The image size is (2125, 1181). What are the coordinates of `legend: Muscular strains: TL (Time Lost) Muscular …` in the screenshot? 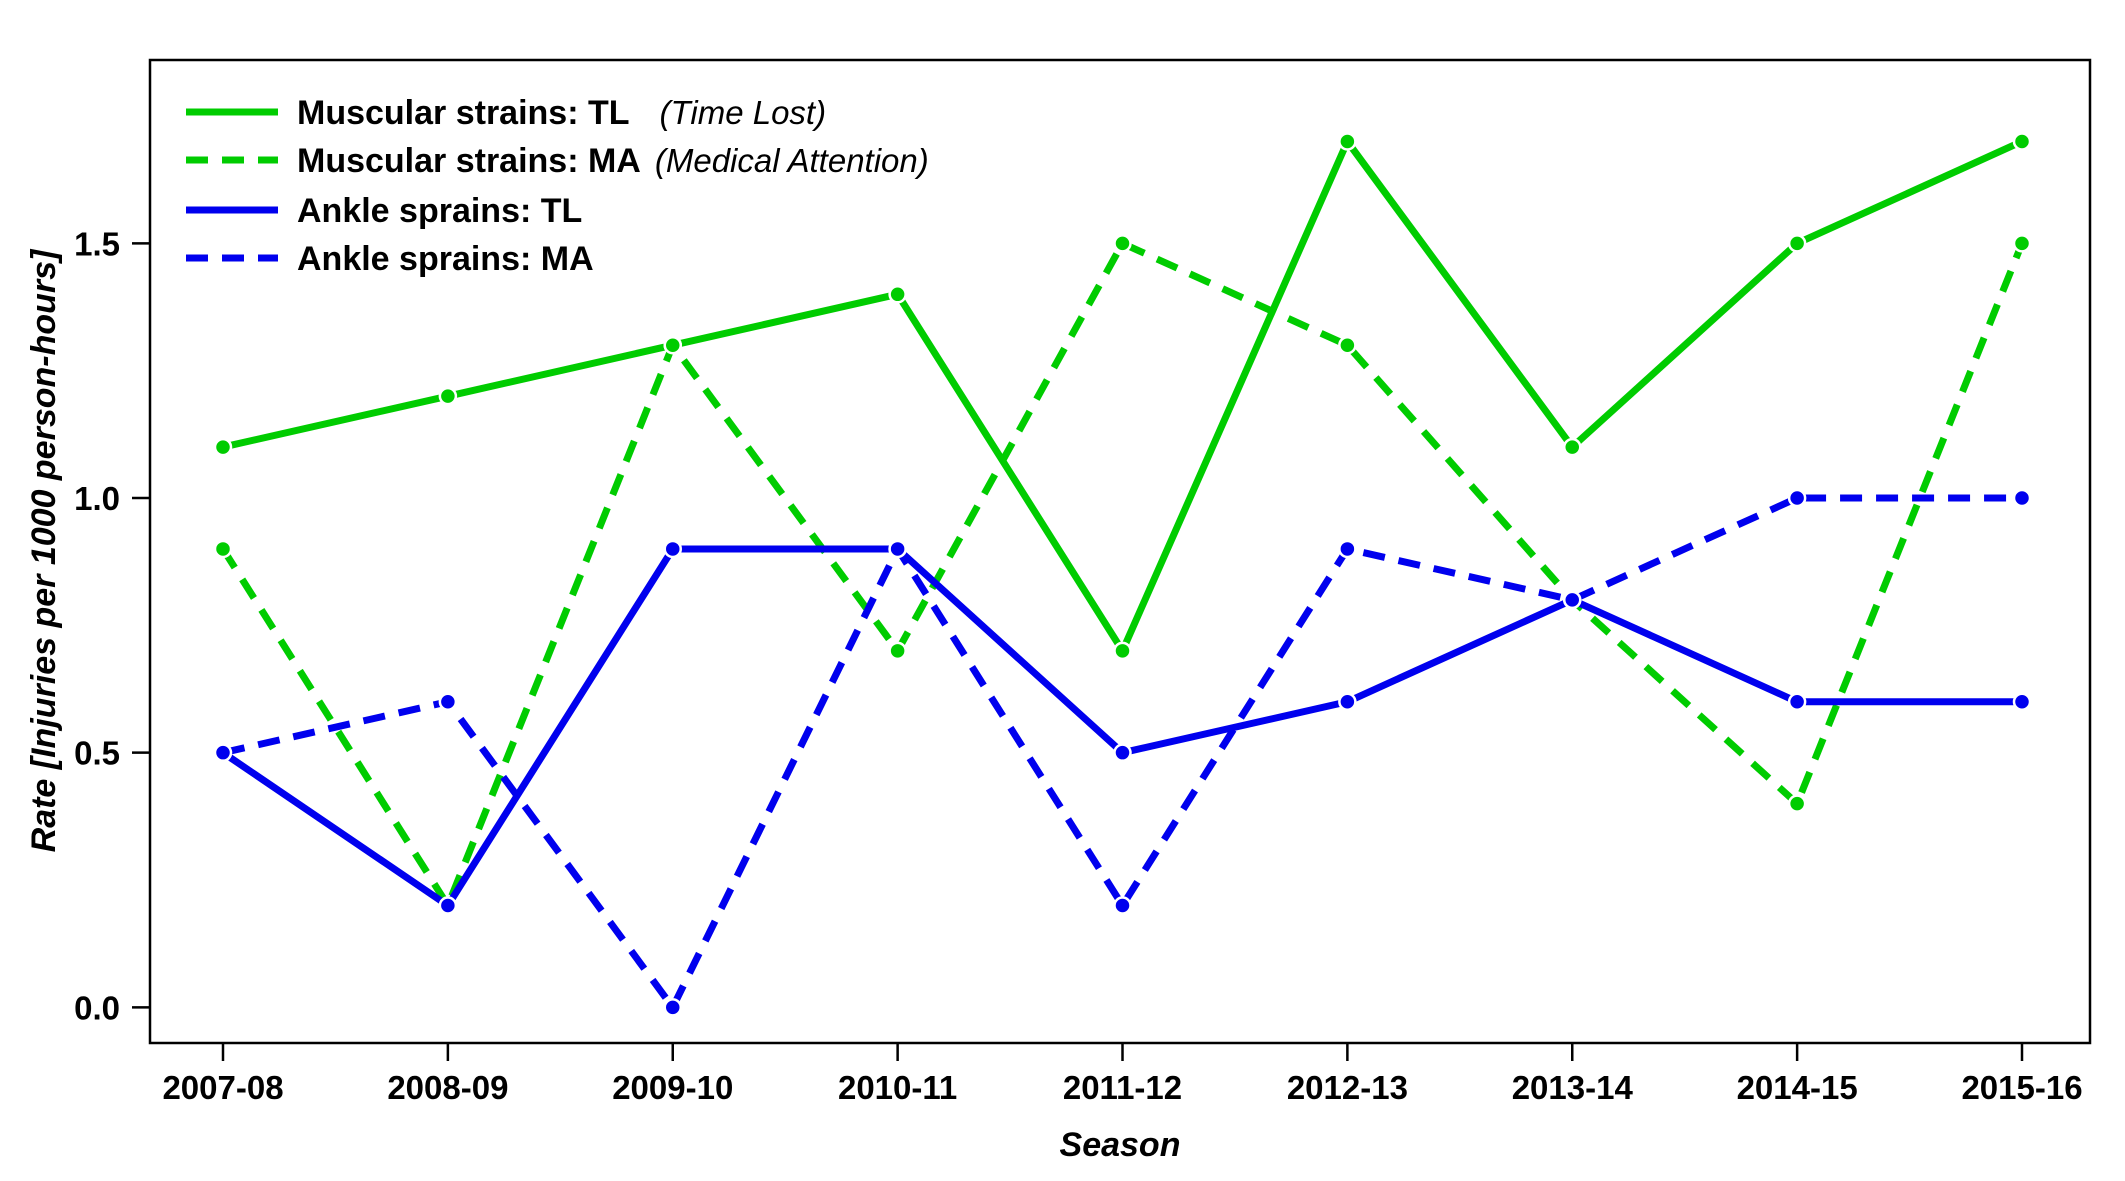 It's located at (557, 186).